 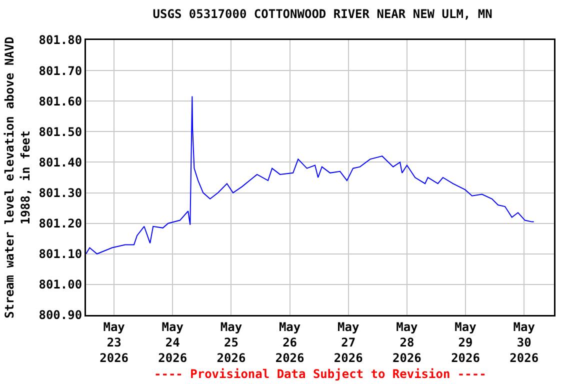 What do you see at coordinates (114, 343) in the screenshot?
I see `x-tick-label: May 23 2026` at bounding box center [114, 343].